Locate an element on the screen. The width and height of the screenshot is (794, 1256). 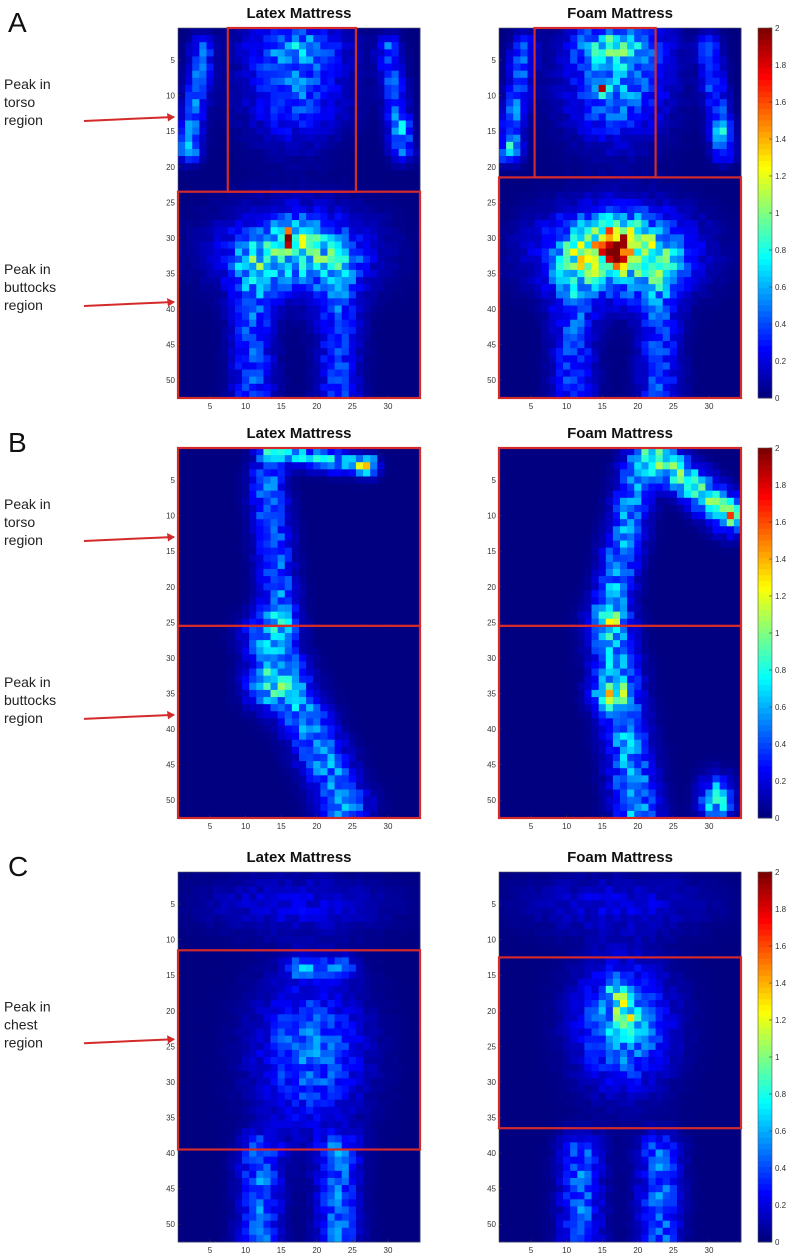
y-tick-label: 45 is located at coordinates (170, 345).